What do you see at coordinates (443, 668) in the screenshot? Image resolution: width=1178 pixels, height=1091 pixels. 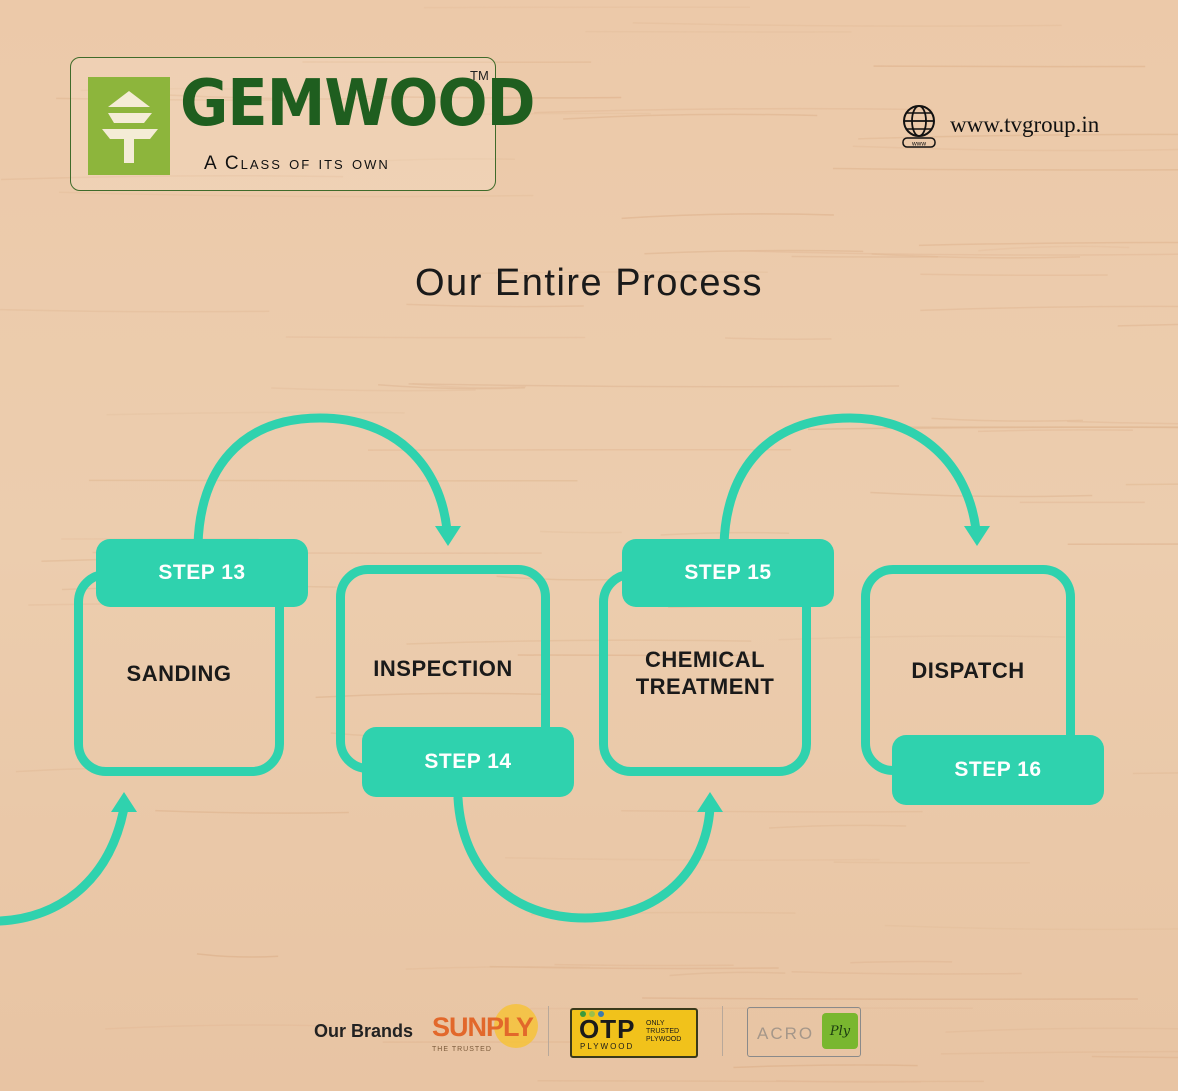 I see `step-14-name: INSPECTION` at bounding box center [443, 668].